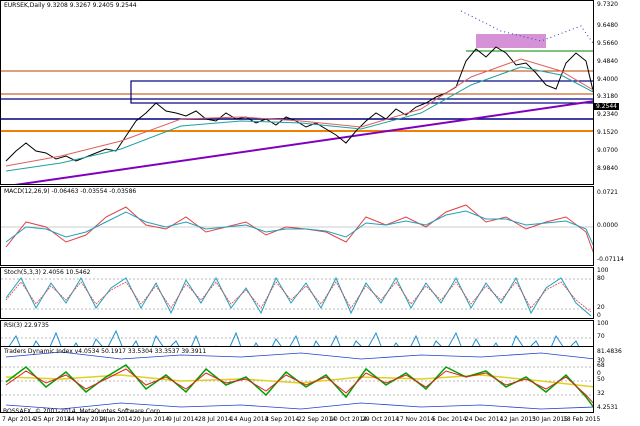 Image resolution: width=640 pixels, height=426 pixels. Describe the element at coordinates (617, 379) in the screenshot. I see `tdi-axis: 81.4836 68 50 32 4.2531` at that location.